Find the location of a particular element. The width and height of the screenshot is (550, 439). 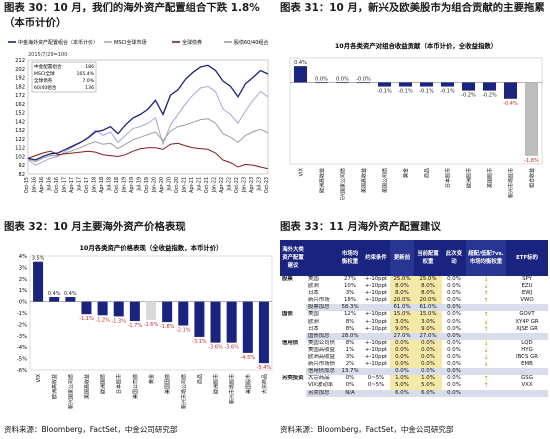

table-cell: 9.0% is located at coordinates (428, 329).